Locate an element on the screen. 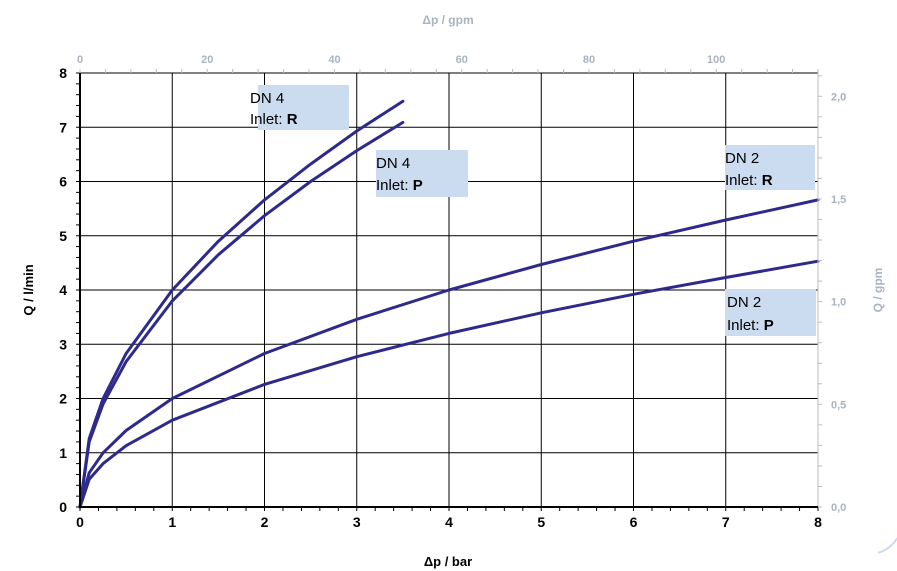 This screenshot has width=897, height=571. y-tick-label: 7 is located at coordinates (63, 127).